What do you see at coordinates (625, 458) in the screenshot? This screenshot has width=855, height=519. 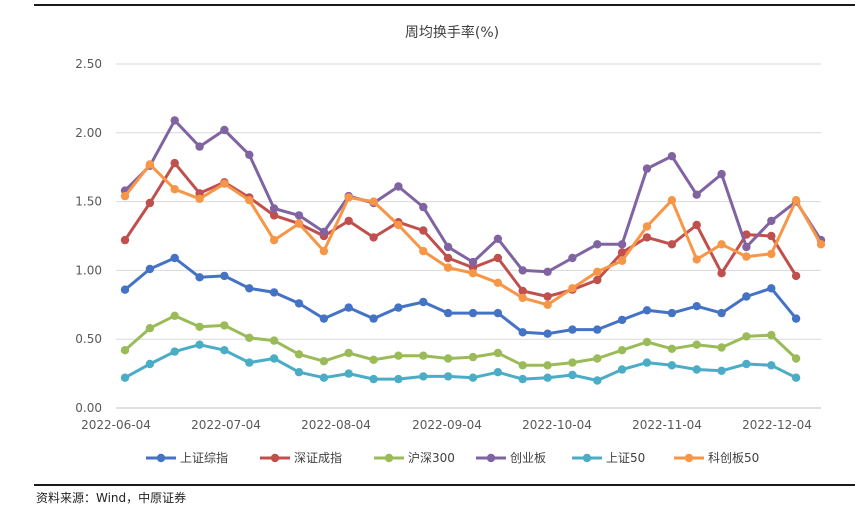 I see `legend-label: 上证50` at bounding box center [625, 458].